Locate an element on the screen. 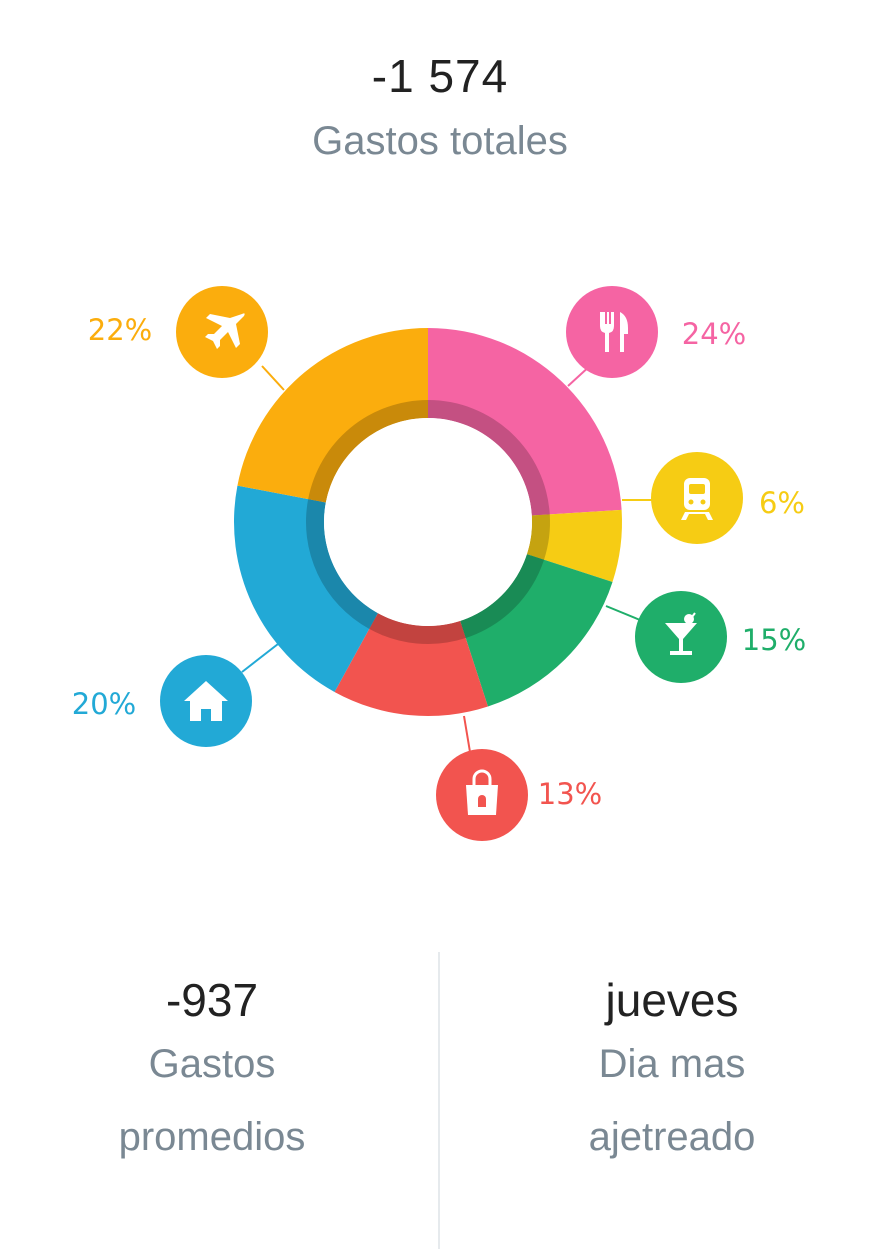 This screenshot has width=880, height=1249. average-expenses-value: -937 is located at coordinates (212, 1000).